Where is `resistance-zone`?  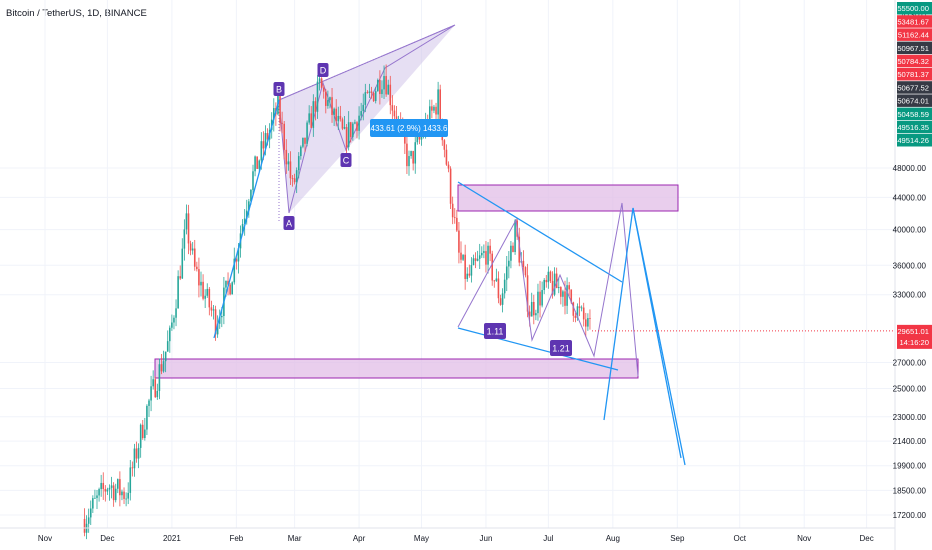 resistance-zone is located at coordinates (568, 198).